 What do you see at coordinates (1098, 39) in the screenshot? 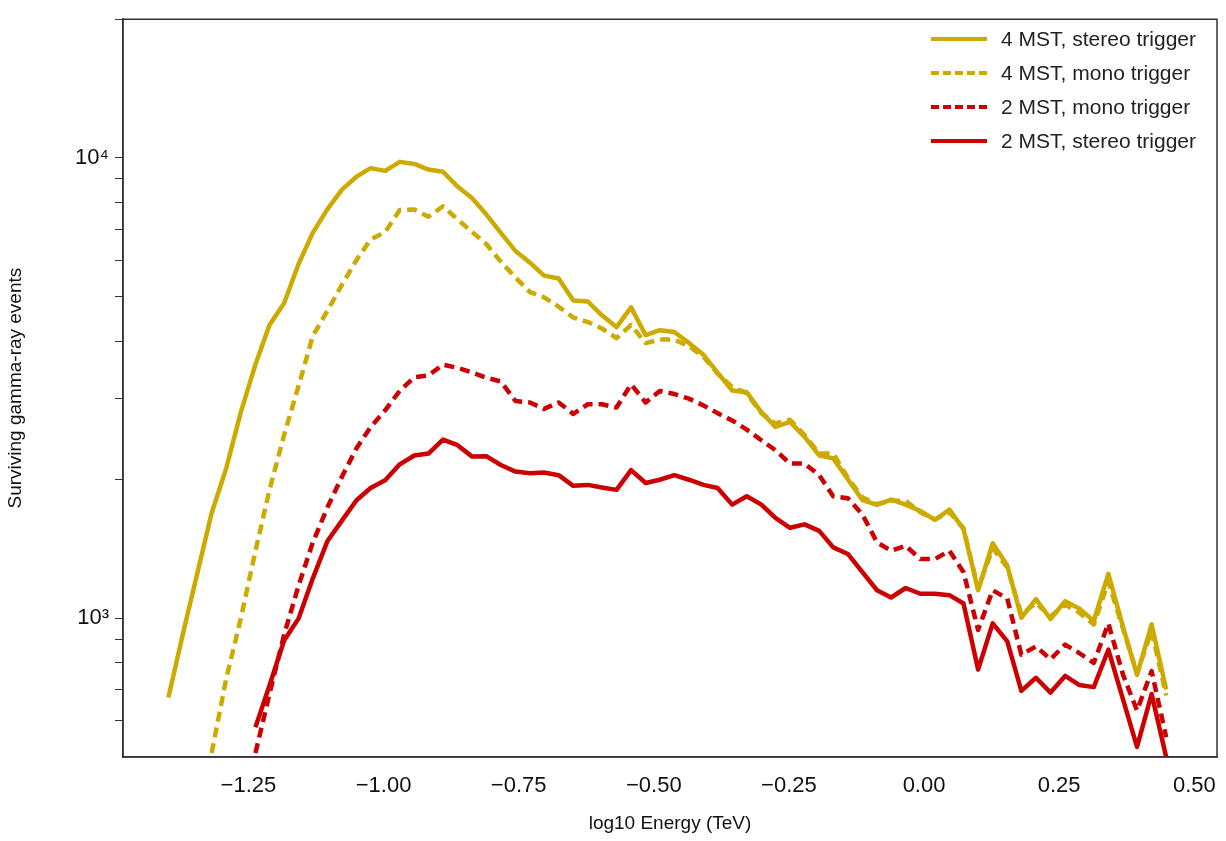
I see `legend-label: 4 MST, stereo trigger` at bounding box center [1098, 39].